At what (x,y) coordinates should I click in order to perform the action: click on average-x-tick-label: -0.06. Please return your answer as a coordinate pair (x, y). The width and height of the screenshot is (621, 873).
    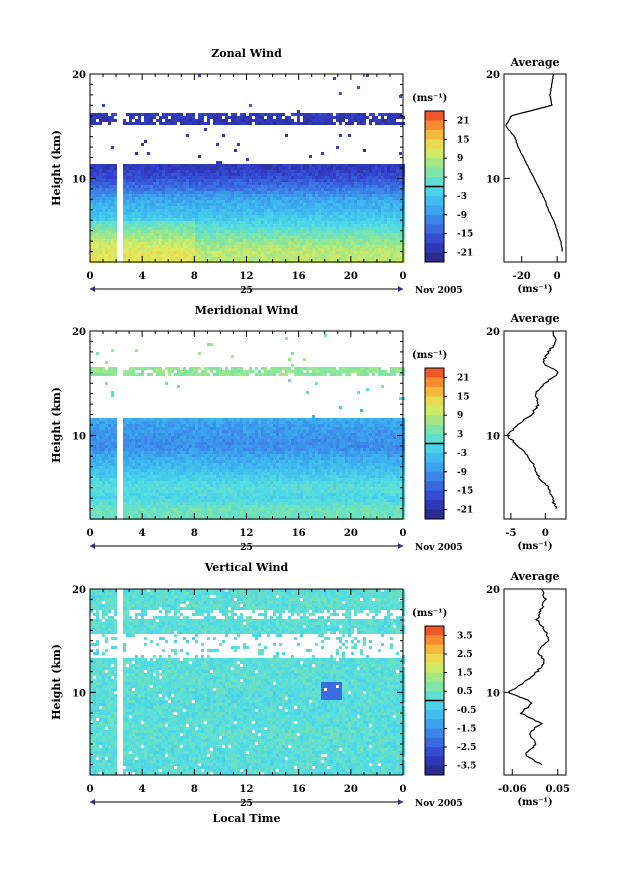
    Looking at the image, I should click on (512, 789).